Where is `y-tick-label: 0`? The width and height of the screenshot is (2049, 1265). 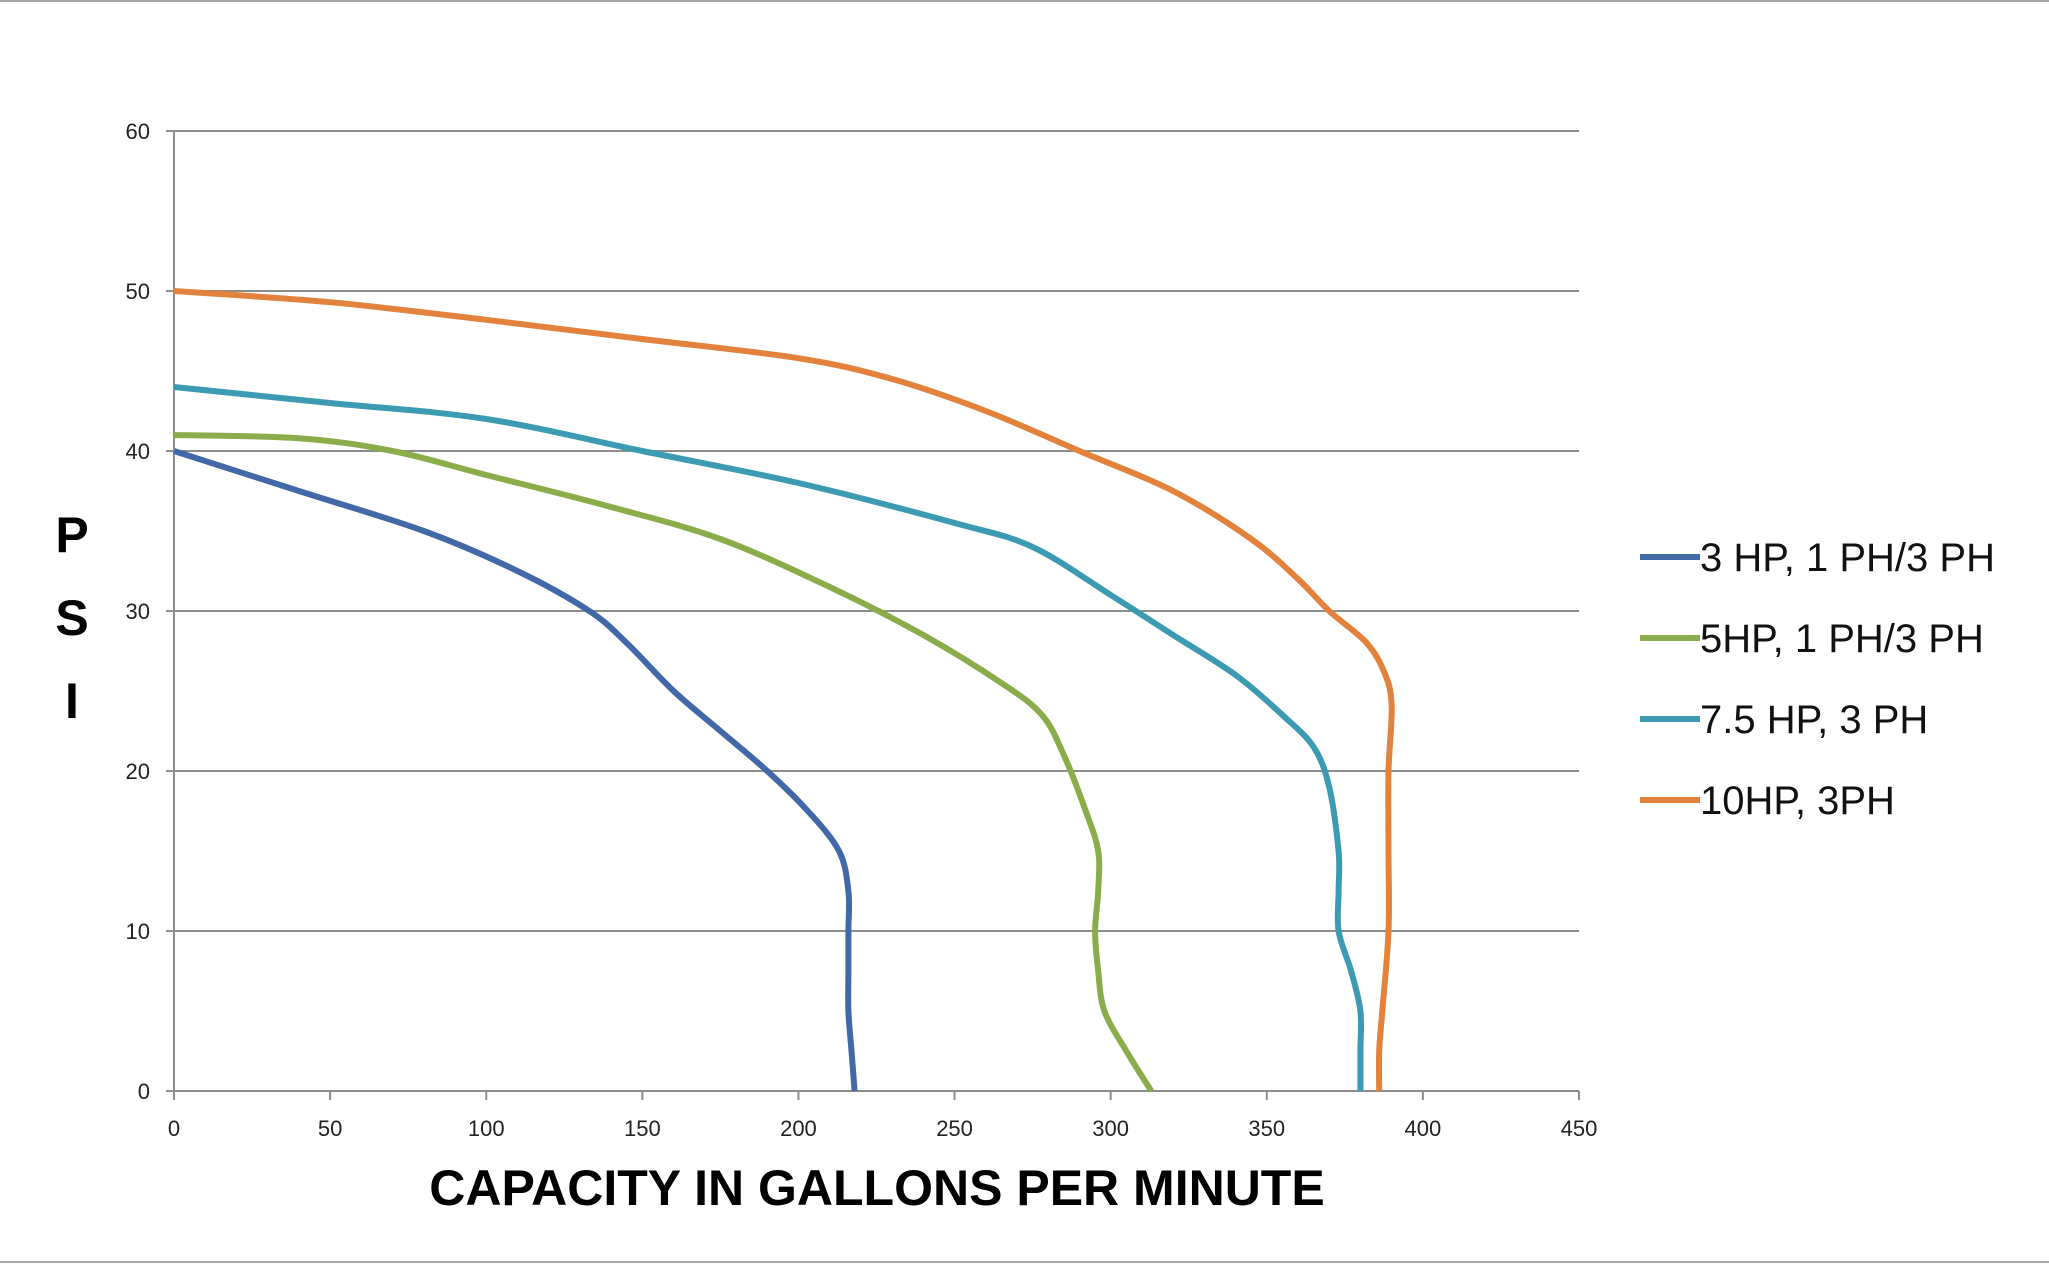 y-tick-label: 0 is located at coordinates (144, 1091).